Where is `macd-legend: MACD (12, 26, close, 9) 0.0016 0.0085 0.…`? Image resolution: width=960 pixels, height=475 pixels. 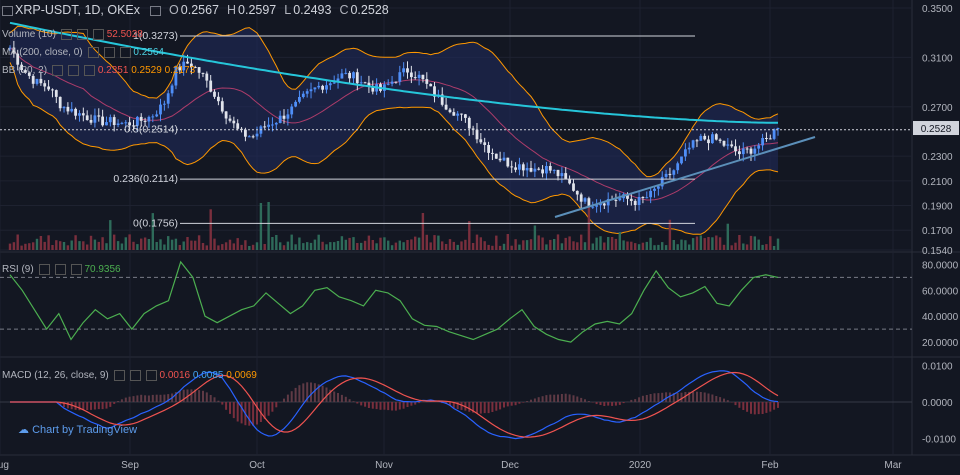
macd-legend: MACD (12, 26, close, 9) 0.0016 0.0085 0.… is located at coordinates (129, 375).